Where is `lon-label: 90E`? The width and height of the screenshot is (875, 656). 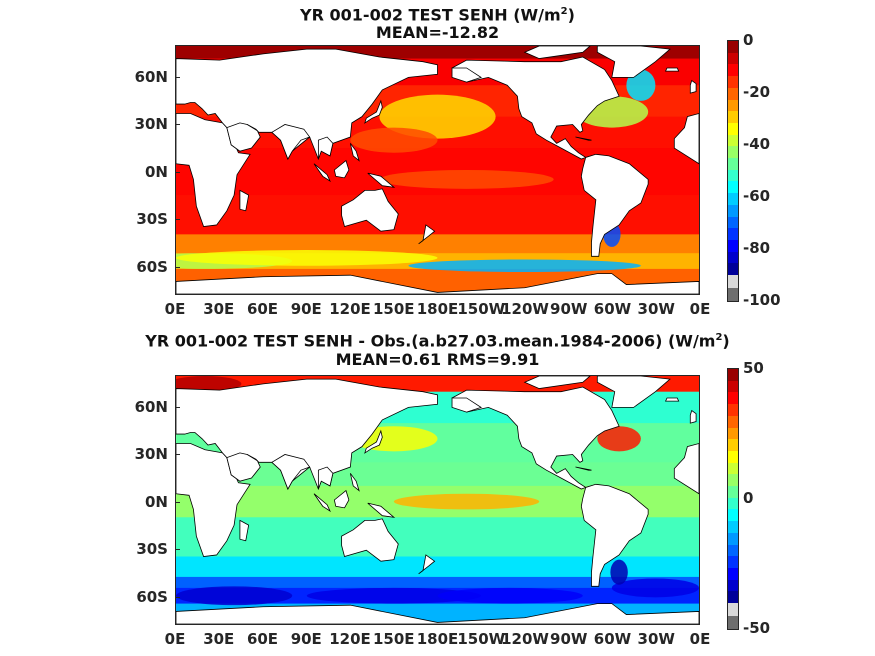
lon-label: 90E is located at coordinates (306, 639).